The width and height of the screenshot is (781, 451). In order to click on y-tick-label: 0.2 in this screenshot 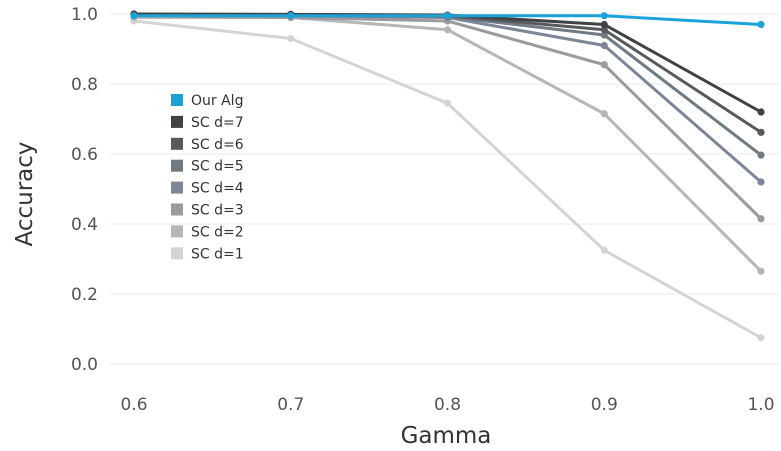, I will do `click(84, 295)`.